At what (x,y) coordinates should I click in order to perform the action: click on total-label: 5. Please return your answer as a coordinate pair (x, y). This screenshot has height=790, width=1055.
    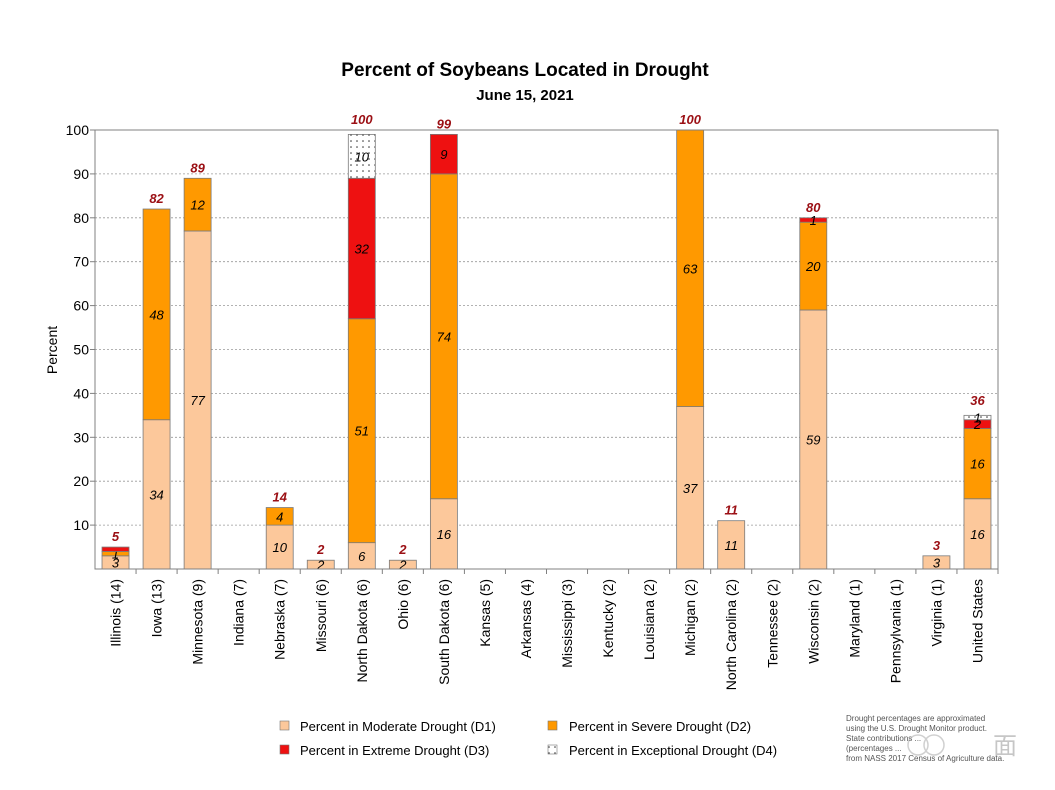
    Looking at the image, I should click on (116, 536).